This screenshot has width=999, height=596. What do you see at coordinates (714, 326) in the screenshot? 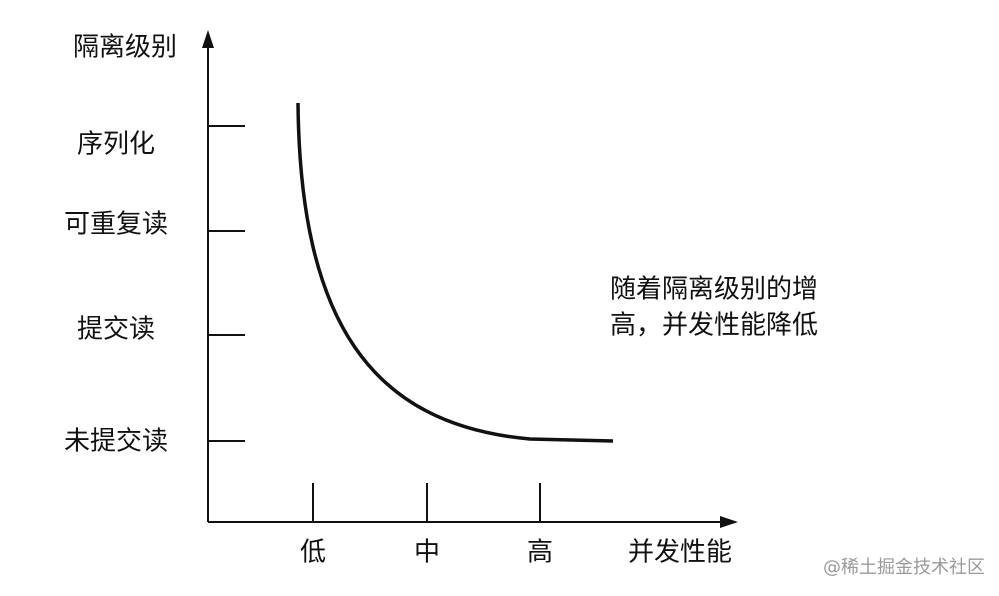
I see `annotation-line: 高，并发性能降低` at bounding box center [714, 326].